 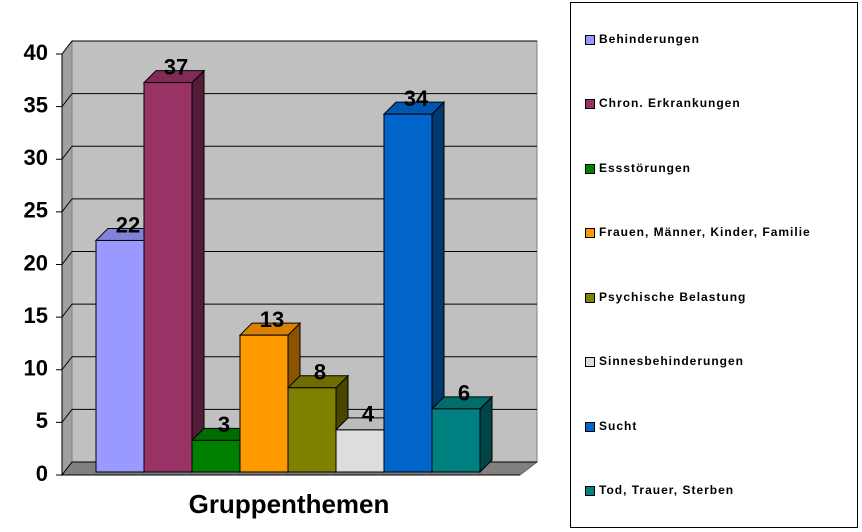 What do you see at coordinates (320, 372) in the screenshot?
I see `data-label: 8` at bounding box center [320, 372].